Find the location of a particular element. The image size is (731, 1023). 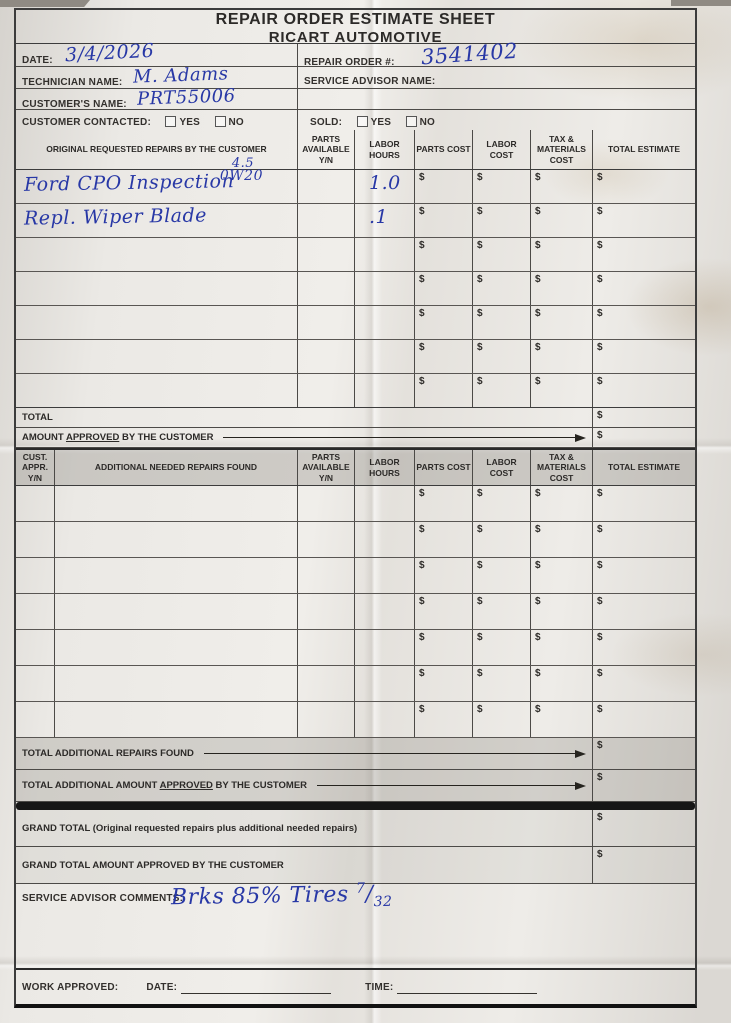

sold-yes-checkbox-icon is located at coordinates (362, 121).